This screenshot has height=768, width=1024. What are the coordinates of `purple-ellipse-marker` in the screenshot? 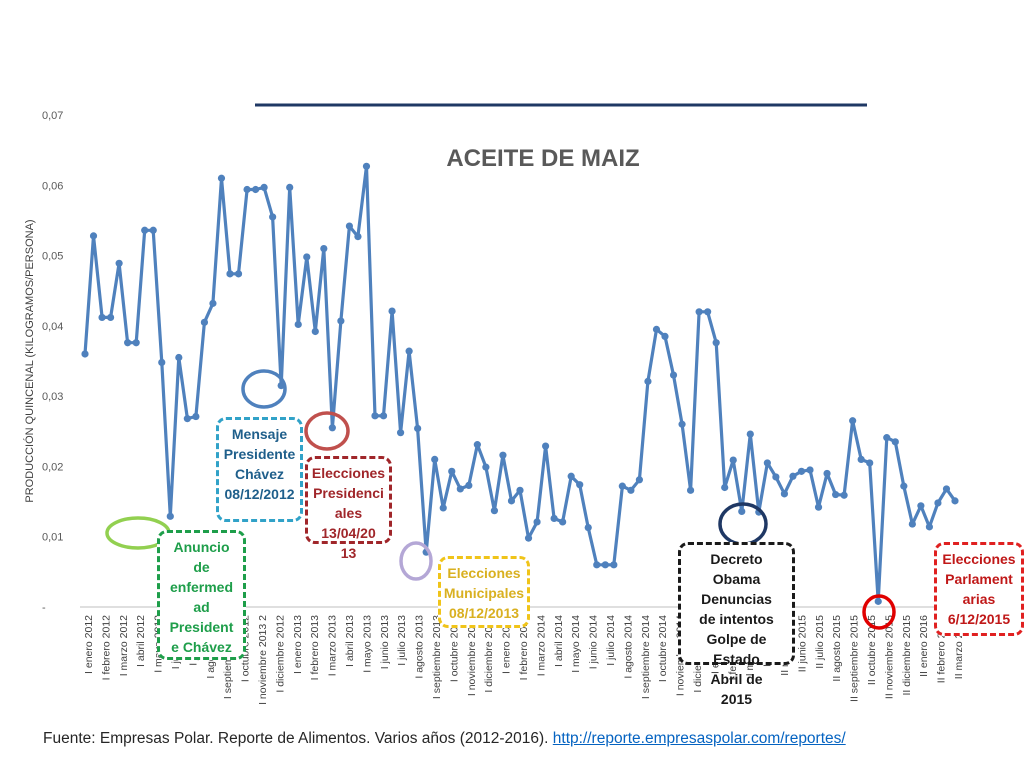 It's located at (416, 561).